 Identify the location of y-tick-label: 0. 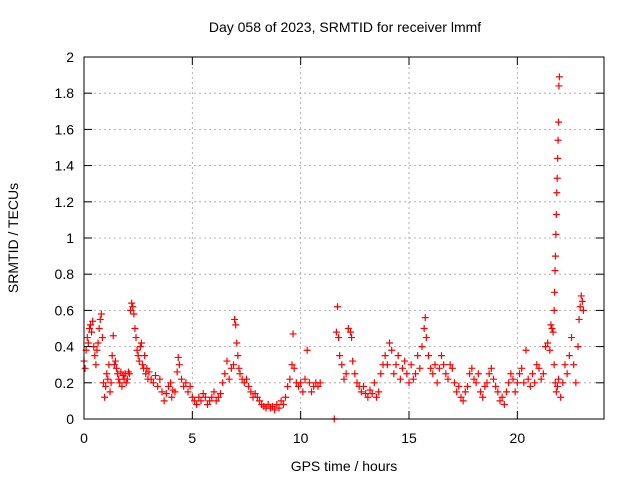
(70, 419).